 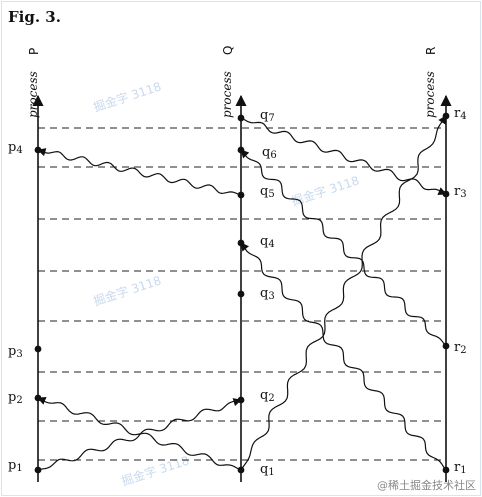 I want to click on event-label-p3: p3, so click(x=15, y=352).